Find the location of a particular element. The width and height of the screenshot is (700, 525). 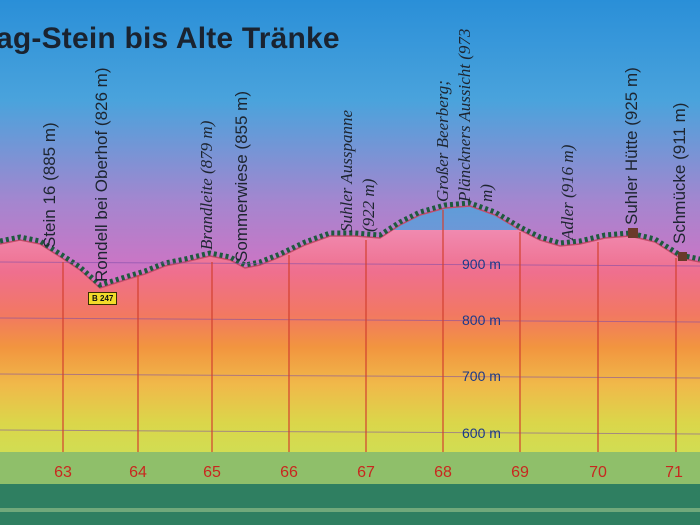

place-label-adler: Adler (916 m) is located at coordinates (567, 192).